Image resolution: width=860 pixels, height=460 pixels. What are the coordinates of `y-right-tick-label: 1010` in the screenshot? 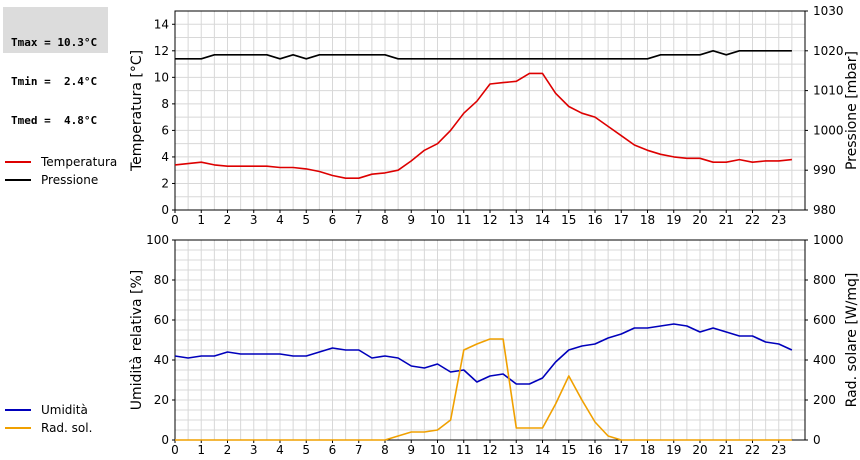 It's located at (828, 91).